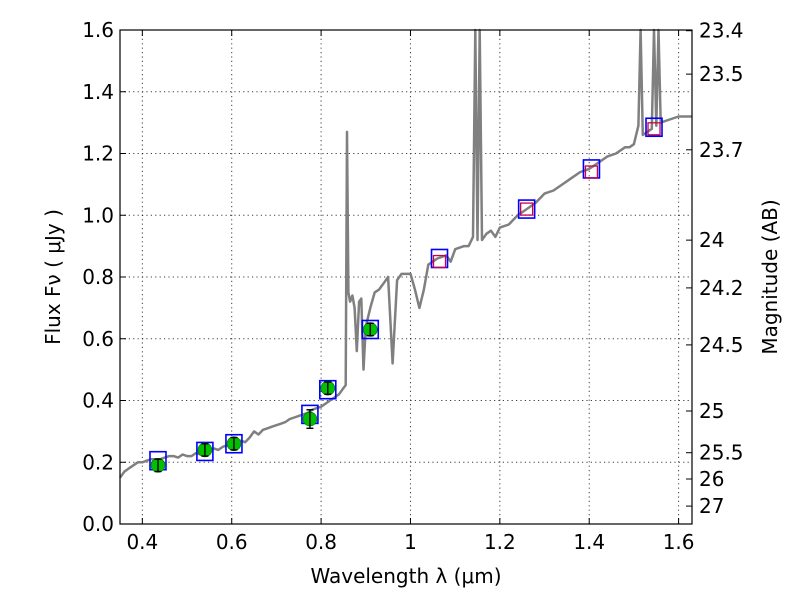 Image resolution: width=800 pixels, height=600 pixels. What do you see at coordinates (98, 30) in the screenshot?
I see `y-tick-label: 1.6` at bounding box center [98, 30].